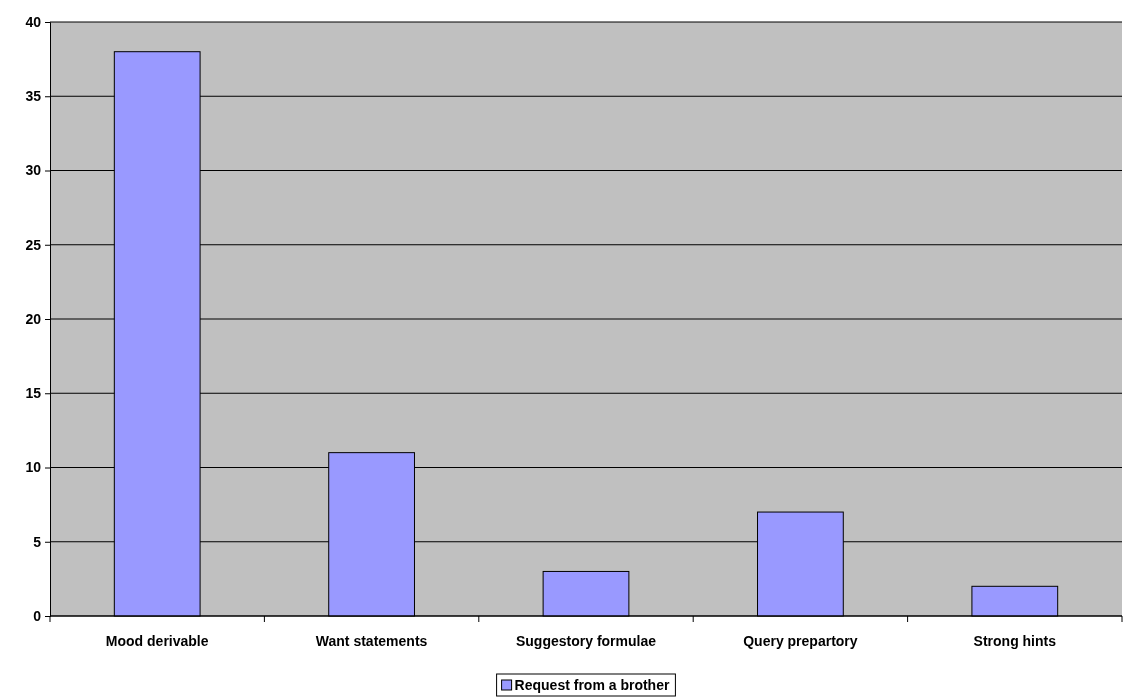  I want to click on y-tick-label: 30, so click(33, 170).